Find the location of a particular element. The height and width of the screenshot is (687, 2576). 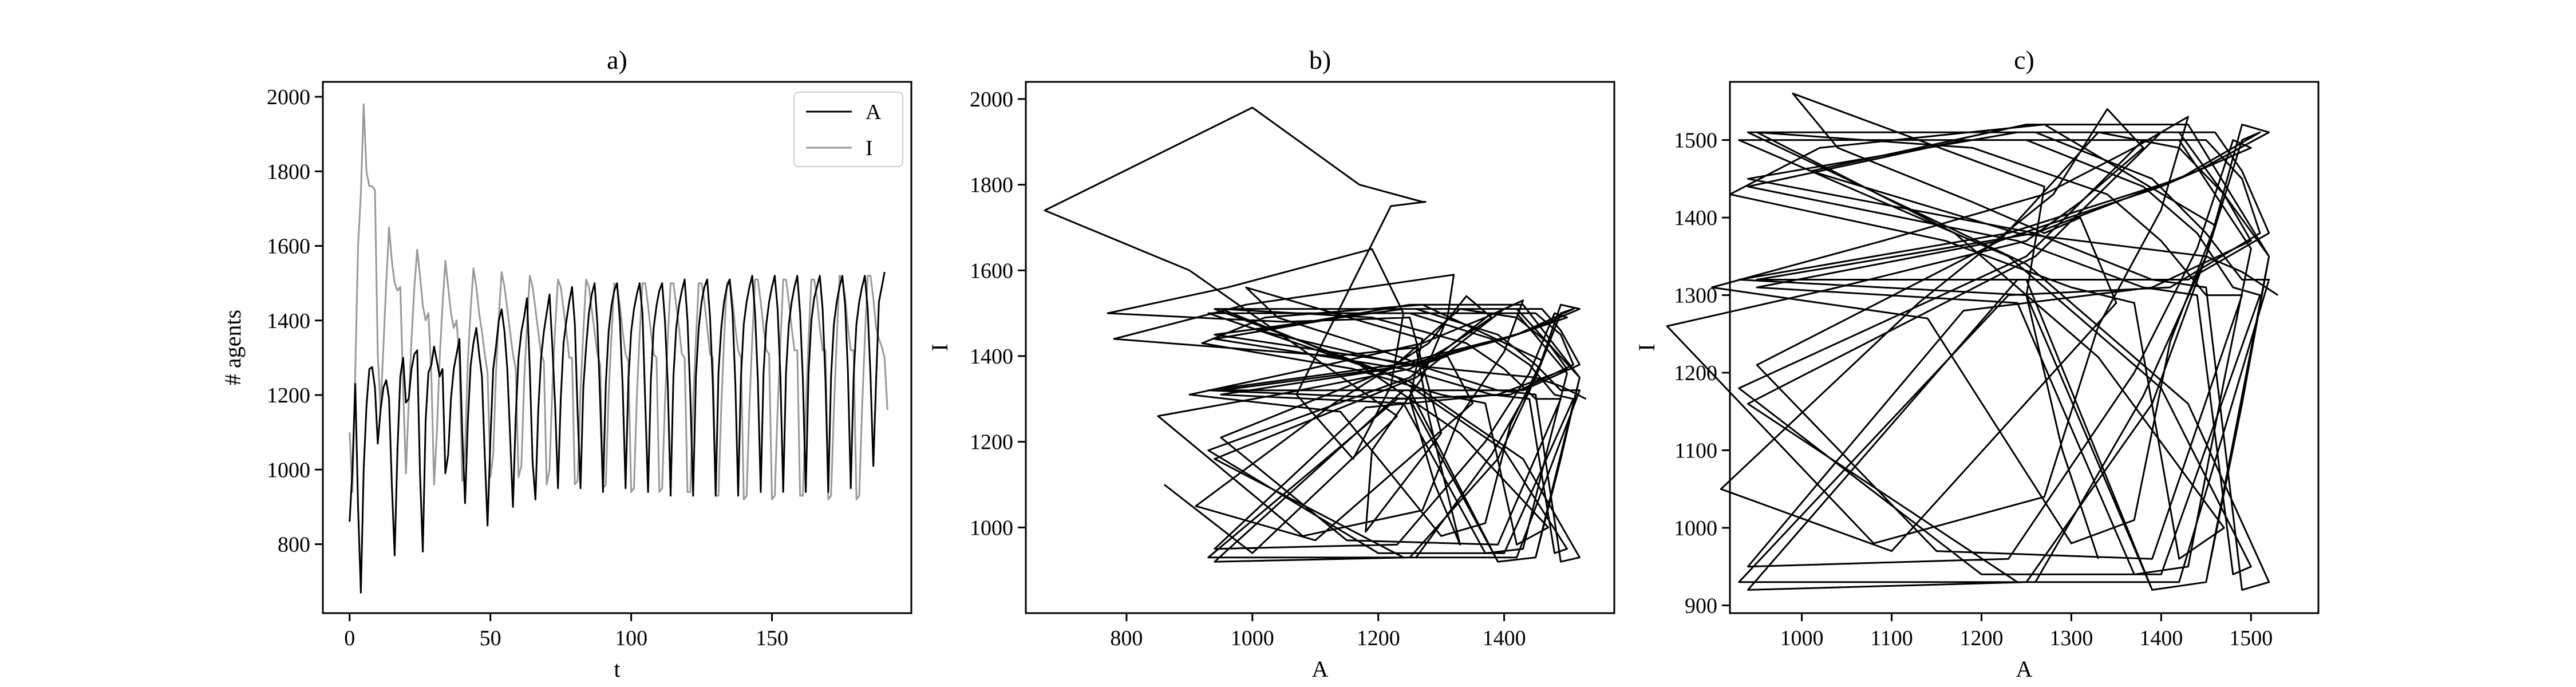

panel-a-series-A is located at coordinates (617, 433).